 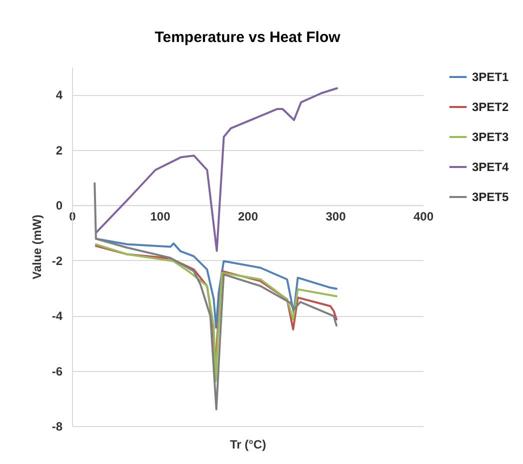 What do you see at coordinates (491, 107) in the screenshot?
I see `legend-label: 3PET2` at bounding box center [491, 107].